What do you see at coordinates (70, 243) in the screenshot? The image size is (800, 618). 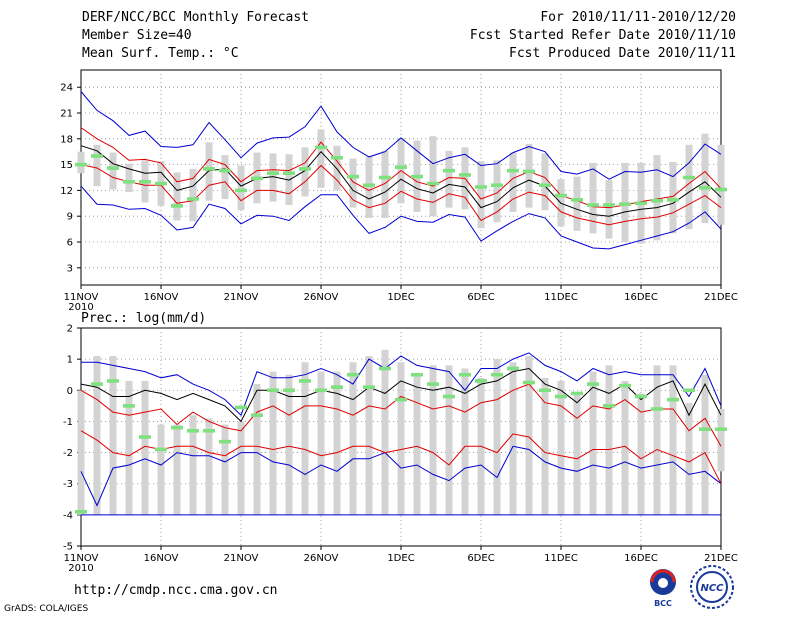 I see `y-tick-label: 6` at bounding box center [70, 243].